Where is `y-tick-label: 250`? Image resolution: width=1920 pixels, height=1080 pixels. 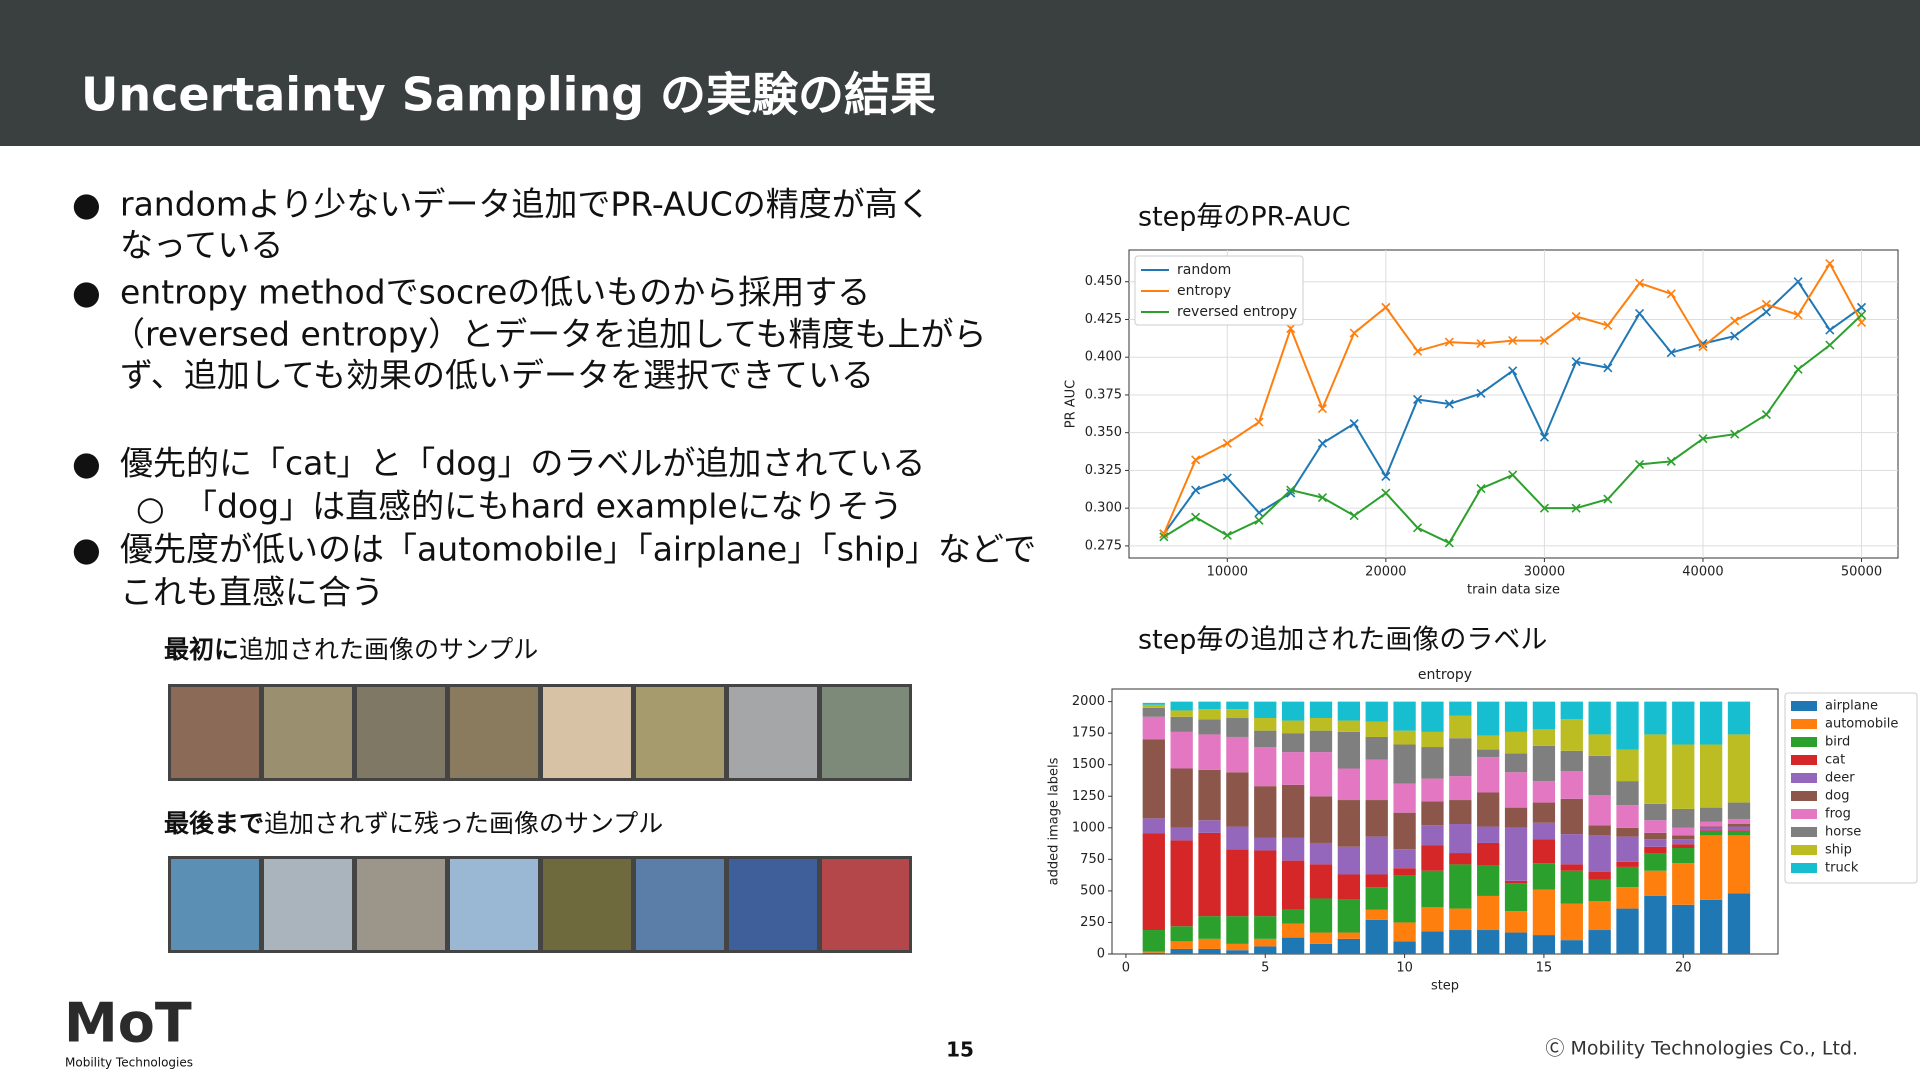 y-tick-label: 250 is located at coordinates (1092, 922).